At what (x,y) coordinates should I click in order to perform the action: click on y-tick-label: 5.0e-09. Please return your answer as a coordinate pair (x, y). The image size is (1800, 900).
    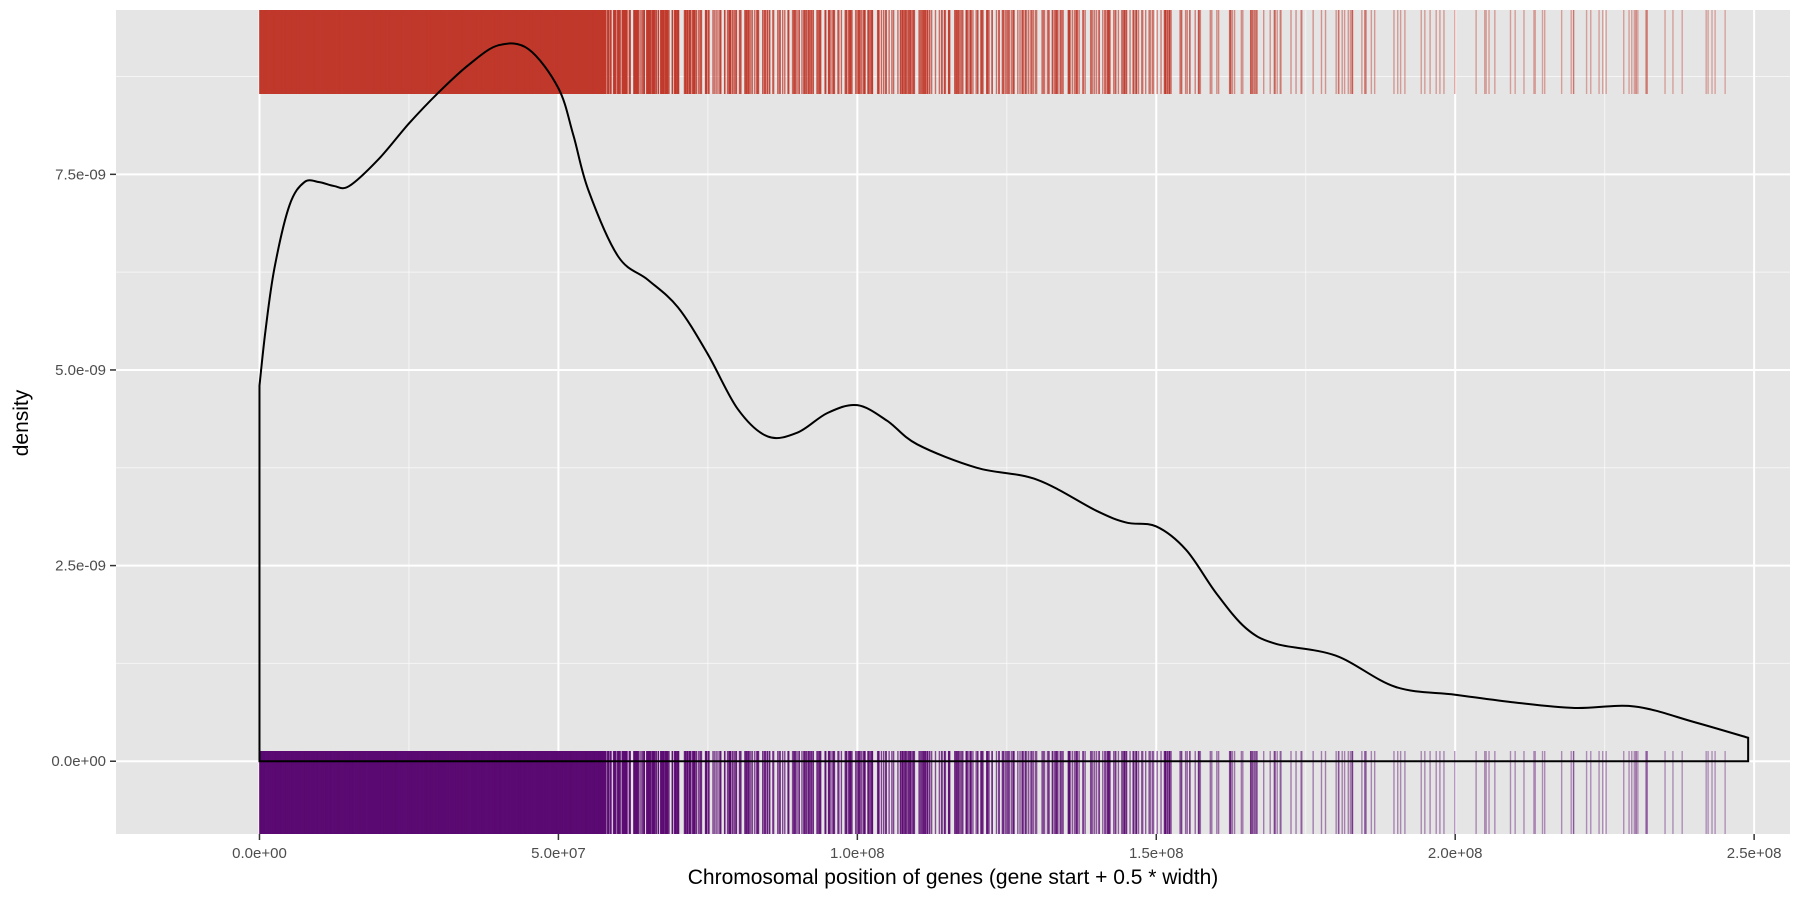
    Looking at the image, I should click on (80, 370).